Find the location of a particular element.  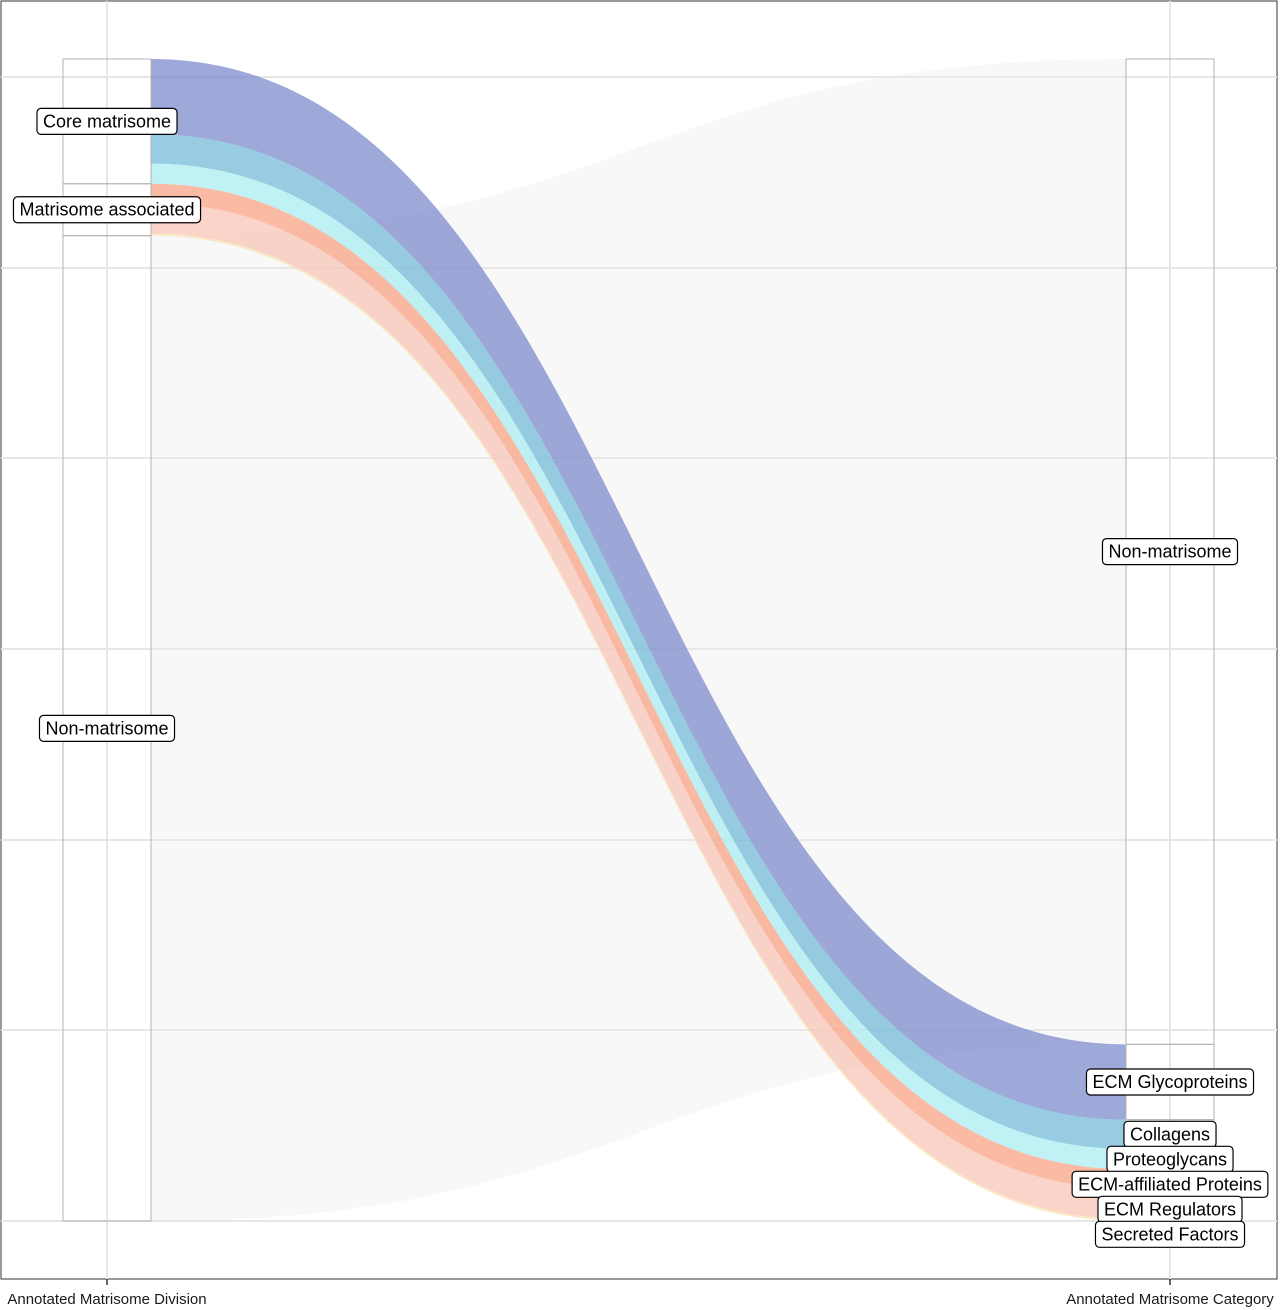

node-label-proteoglycans: Proteoglycans is located at coordinates (1170, 1159).